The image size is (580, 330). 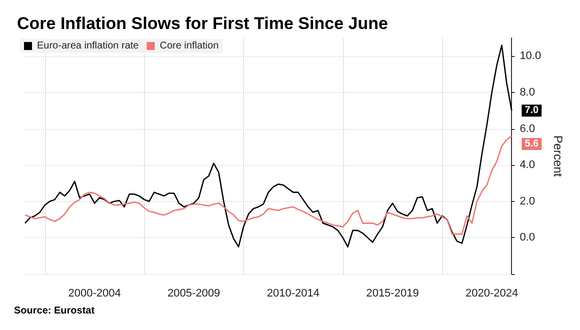 What do you see at coordinates (558, 156) in the screenshot?
I see `y-axis-title: Percent` at bounding box center [558, 156].